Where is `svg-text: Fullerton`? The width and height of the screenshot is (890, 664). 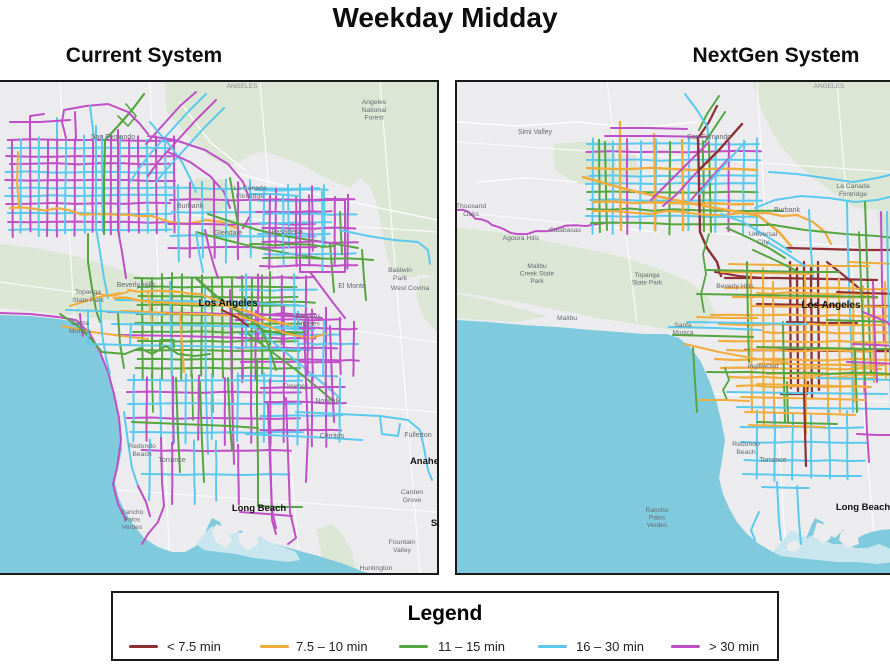
svg-text: Fullerton is located at coordinates (417, 435).